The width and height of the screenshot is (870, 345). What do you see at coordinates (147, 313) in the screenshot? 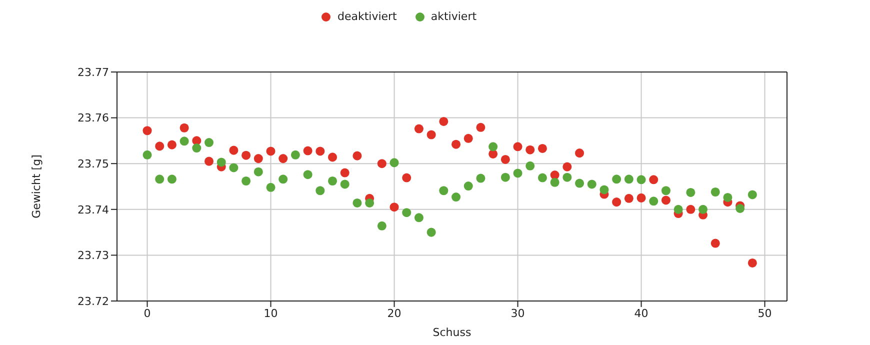
I see `x-tick-label: 0` at bounding box center [147, 313].